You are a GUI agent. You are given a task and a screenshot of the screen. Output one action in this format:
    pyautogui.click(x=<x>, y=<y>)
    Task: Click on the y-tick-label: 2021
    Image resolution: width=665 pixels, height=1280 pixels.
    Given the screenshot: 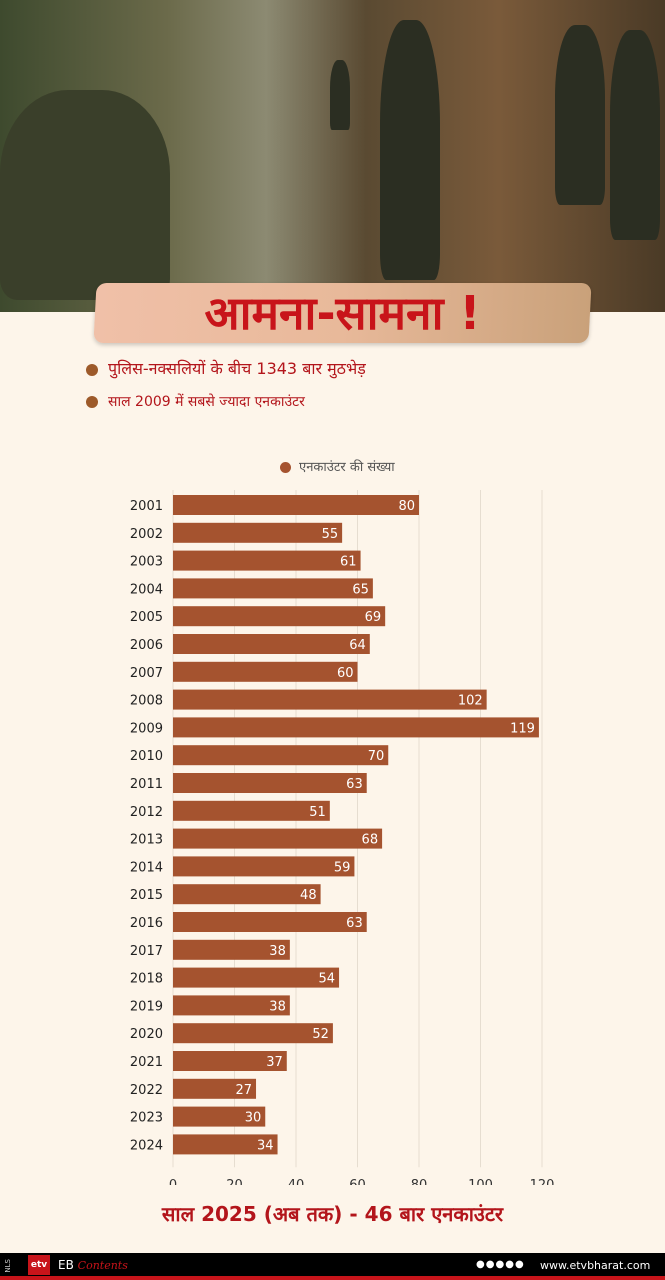 What is the action you would take?
    pyautogui.click(x=146, y=1062)
    